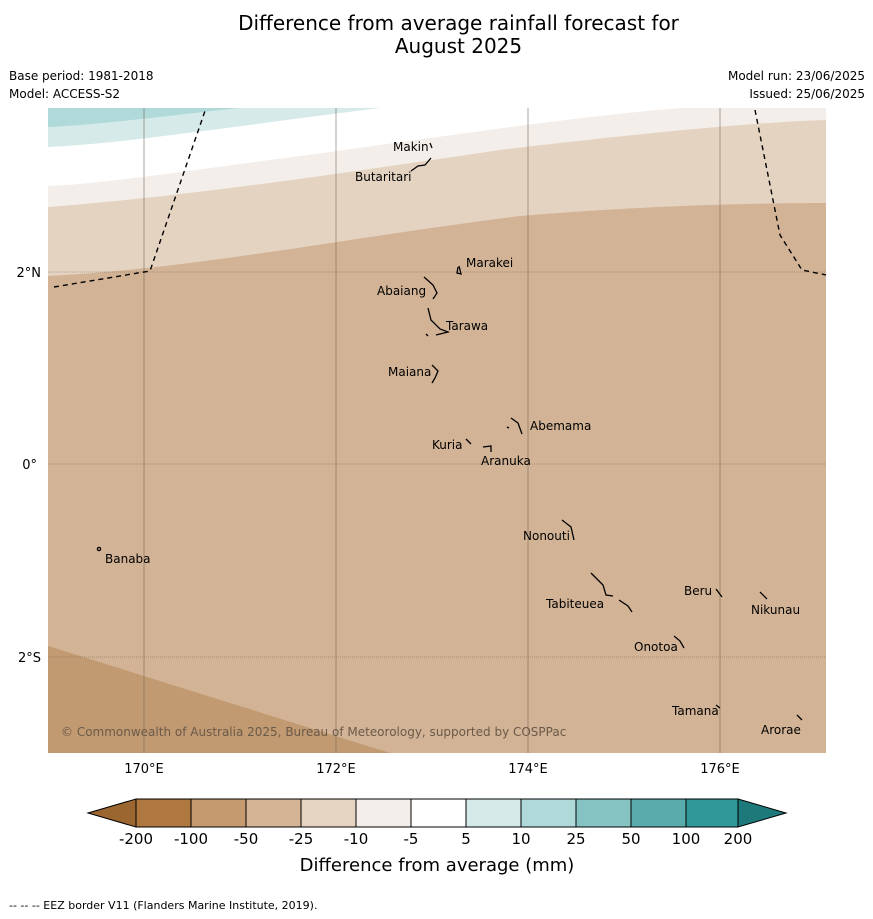 This screenshot has height=919, width=873. What do you see at coordinates (762, 813) in the screenshot?
I see `colorbar-extend-high` at bounding box center [762, 813].